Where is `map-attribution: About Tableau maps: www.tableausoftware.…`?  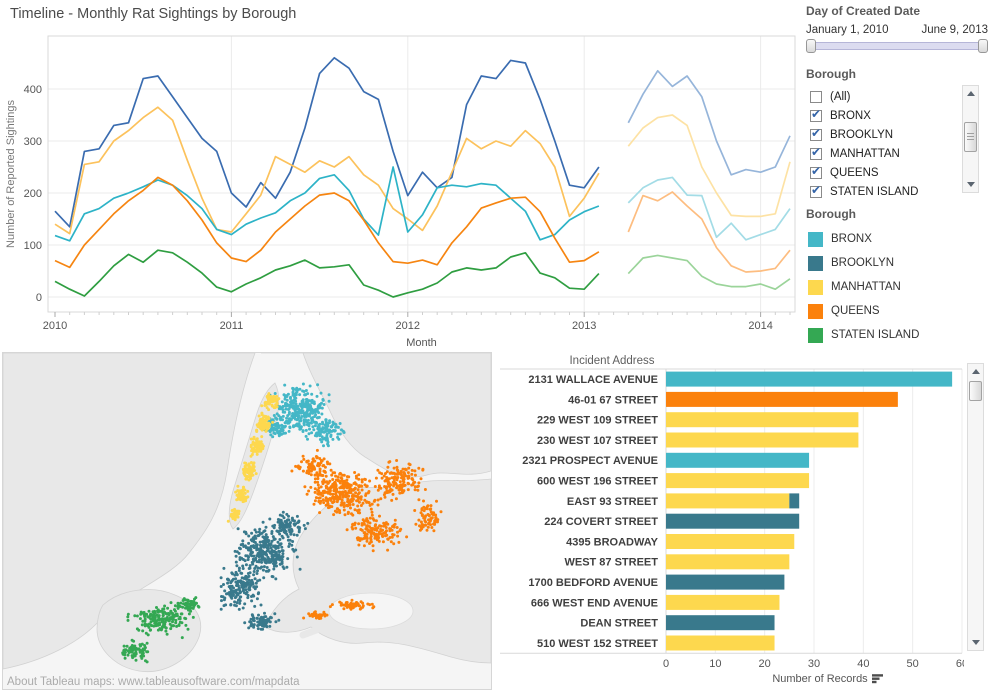 map-attribution: About Tableau maps: www.tableausoftware.… is located at coordinates (153, 682).